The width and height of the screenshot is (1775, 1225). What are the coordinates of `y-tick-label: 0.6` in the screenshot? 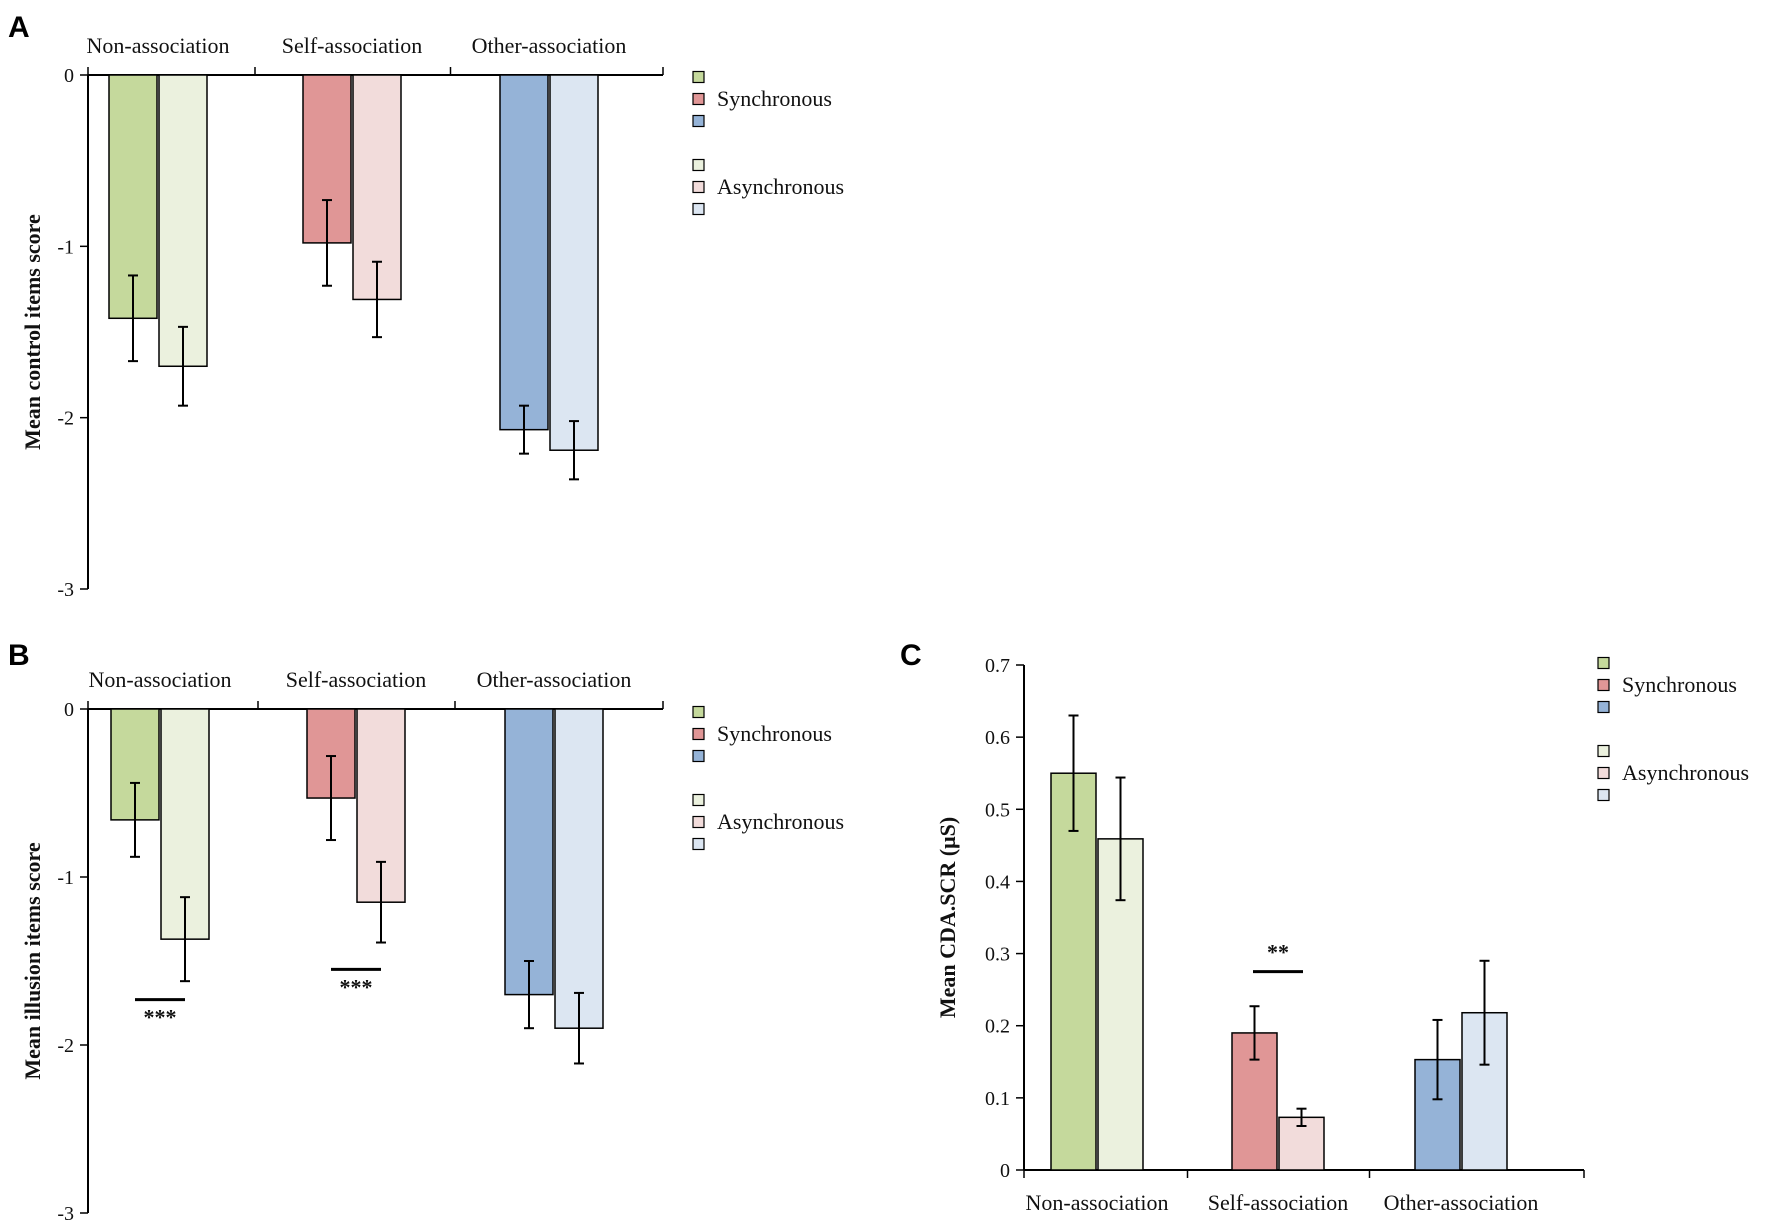 It's located at (997, 738).